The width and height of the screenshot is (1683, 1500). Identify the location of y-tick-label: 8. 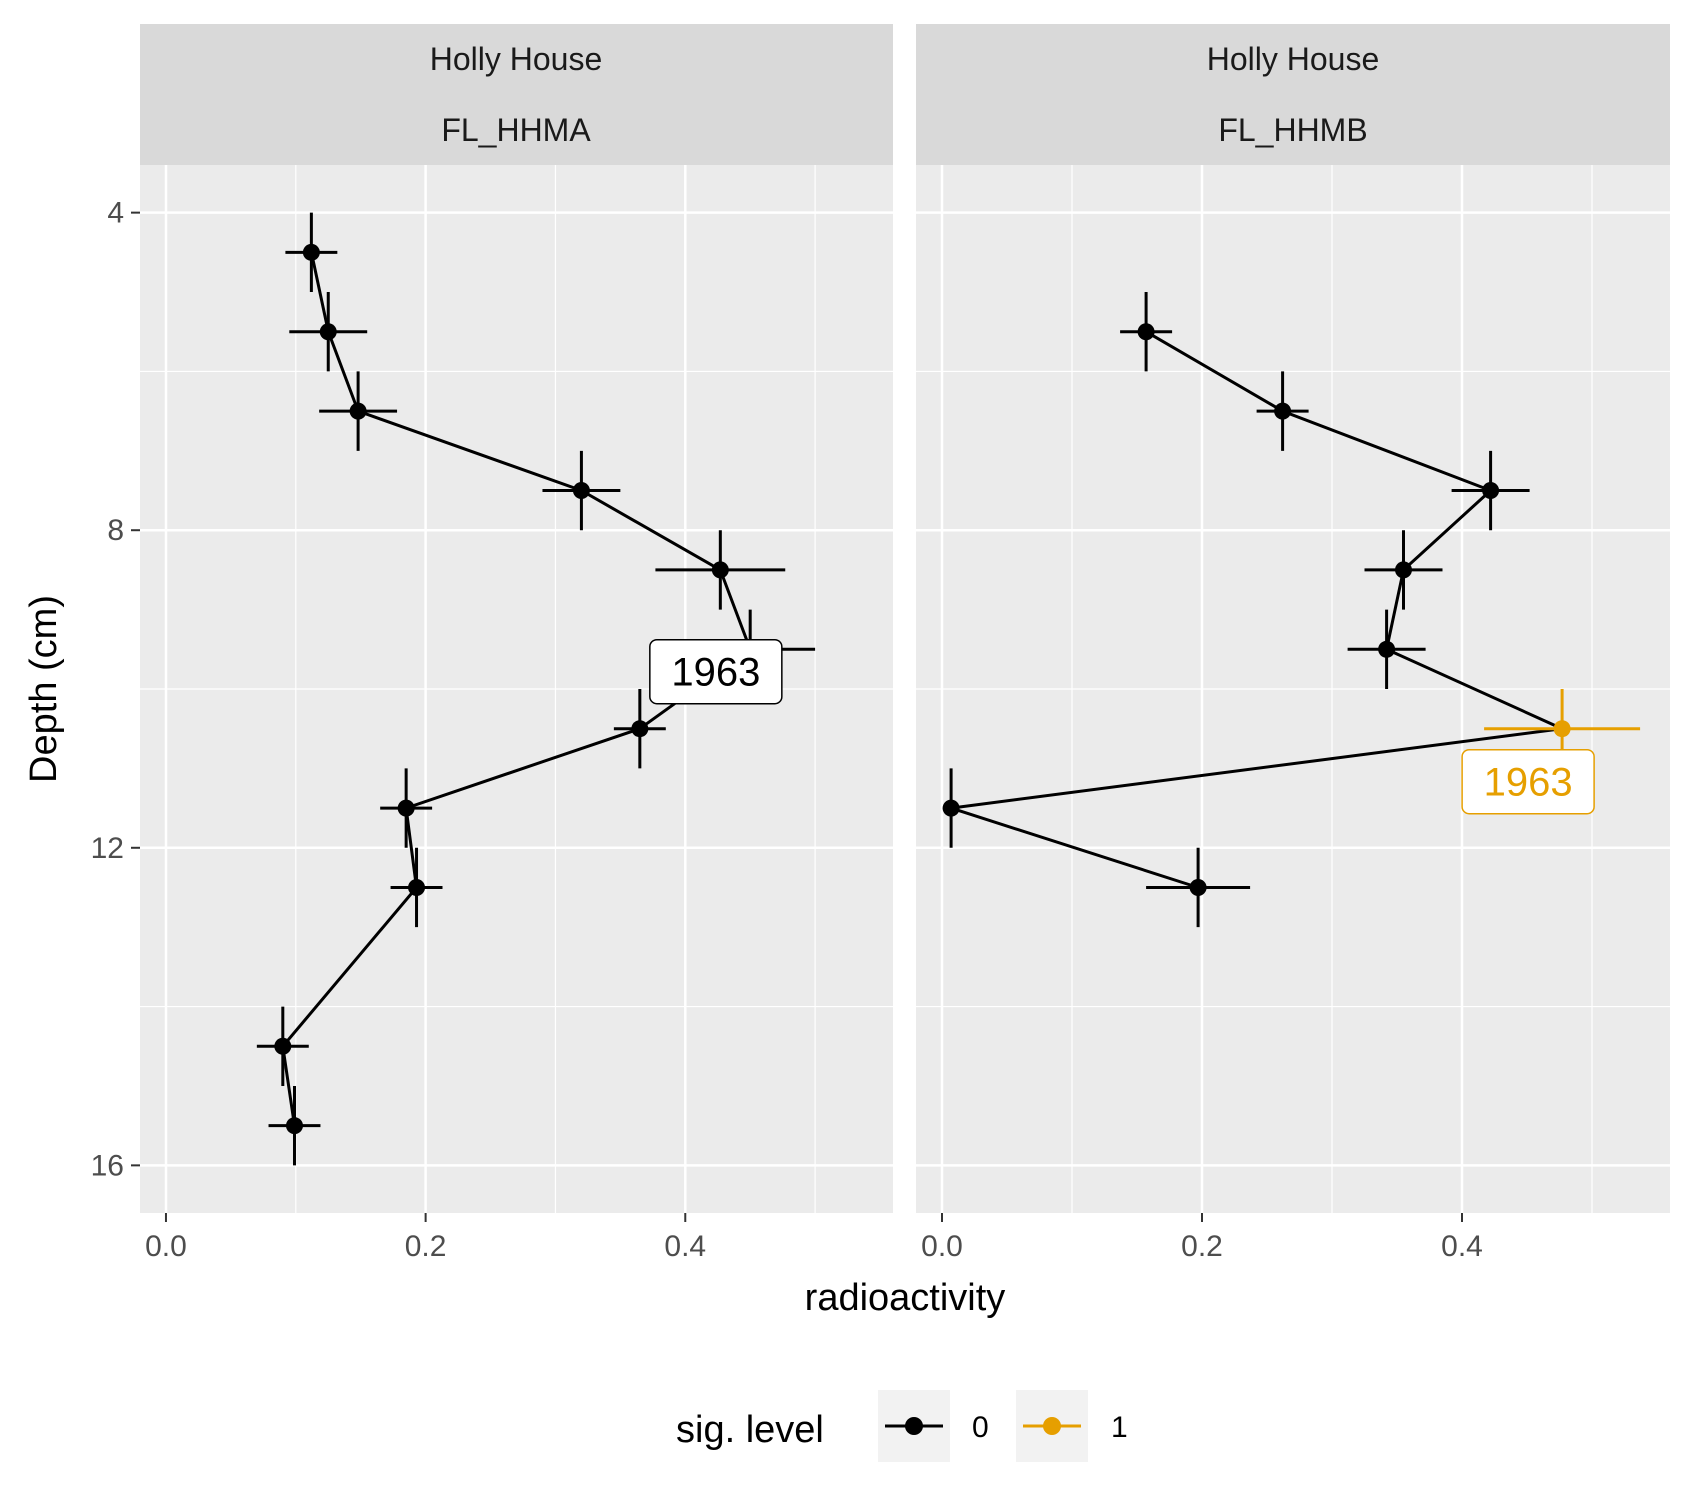
(115, 530).